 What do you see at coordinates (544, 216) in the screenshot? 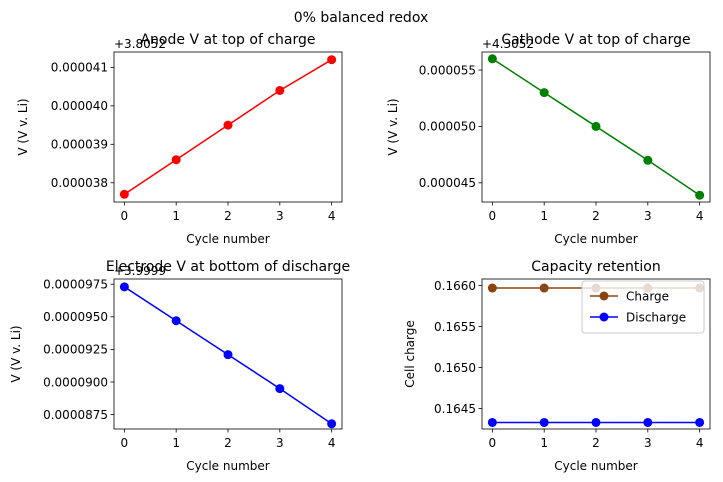
I see `cathode-xtick-label: 1` at bounding box center [544, 216].